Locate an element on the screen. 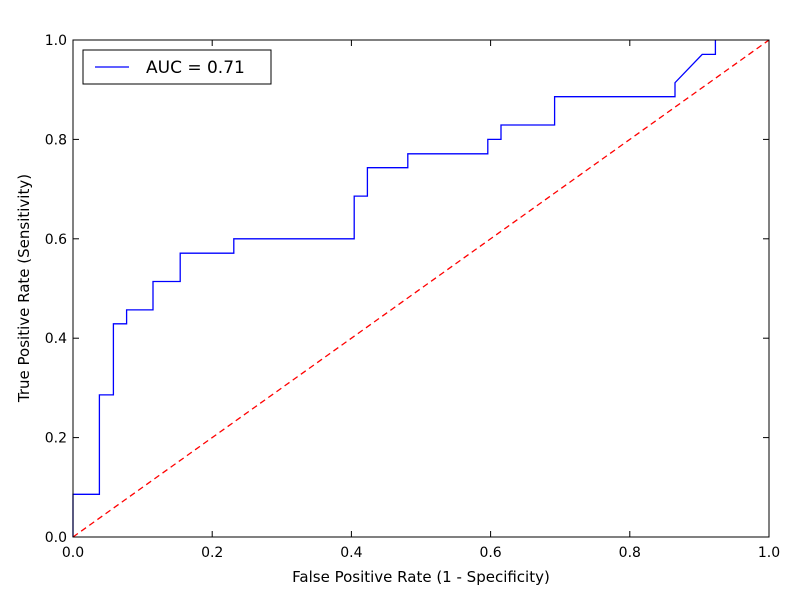 The height and width of the screenshot is (600, 800). x-tick-label: 0.2 is located at coordinates (212, 553).